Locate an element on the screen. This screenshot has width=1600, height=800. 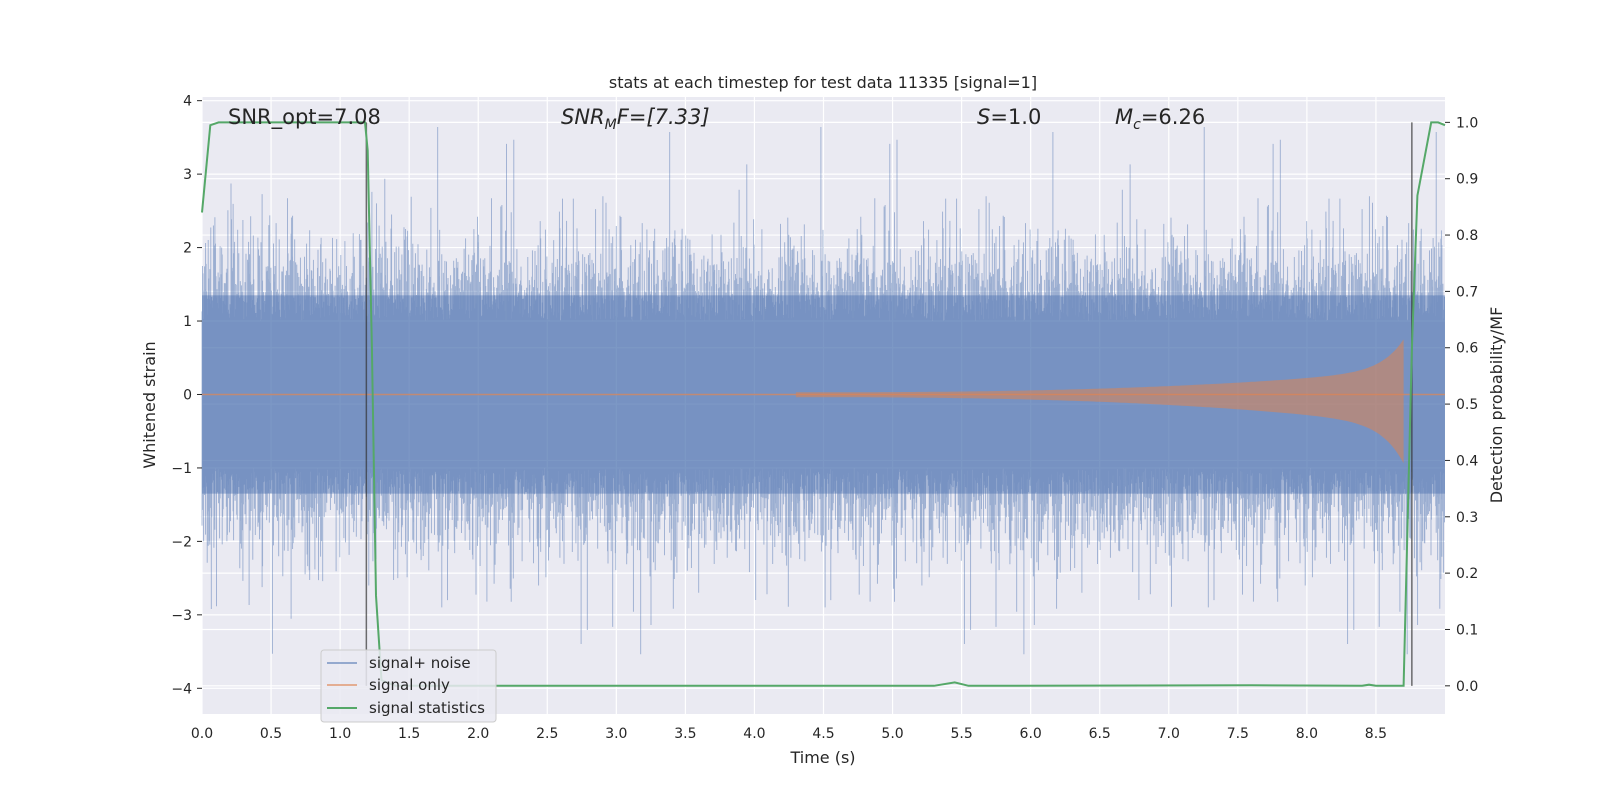
s-rest: =1.0 is located at coordinates (1015, 117).